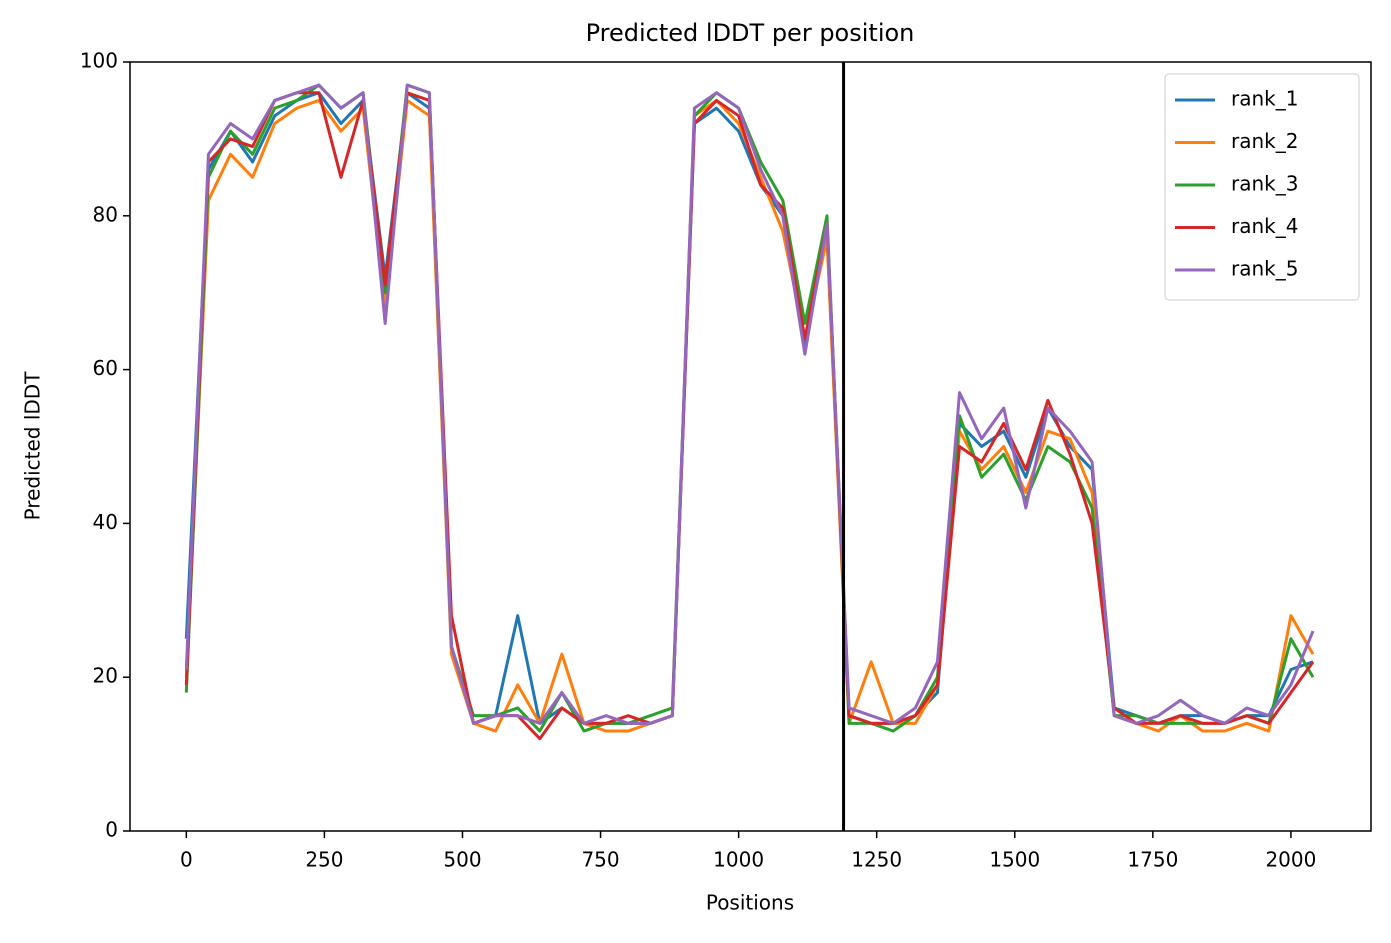 The width and height of the screenshot is (1391, 943). What do you see at coordinates (1264, 269) in the screenshot?
I see `legend-label: rank_5` at bounding box center [1264, 269].